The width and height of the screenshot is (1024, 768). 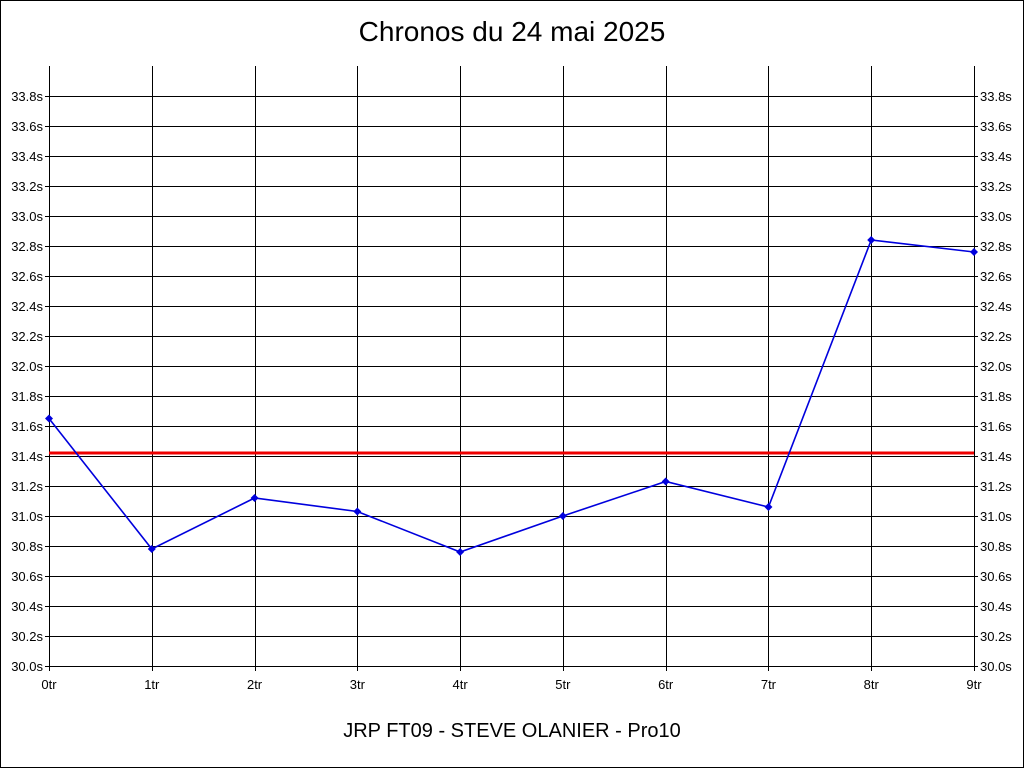 What do you see at coordinates (27, 486) in the screenshot?
I see `y-tick-label-left: 31.2s` at bounding box center [27, 486].